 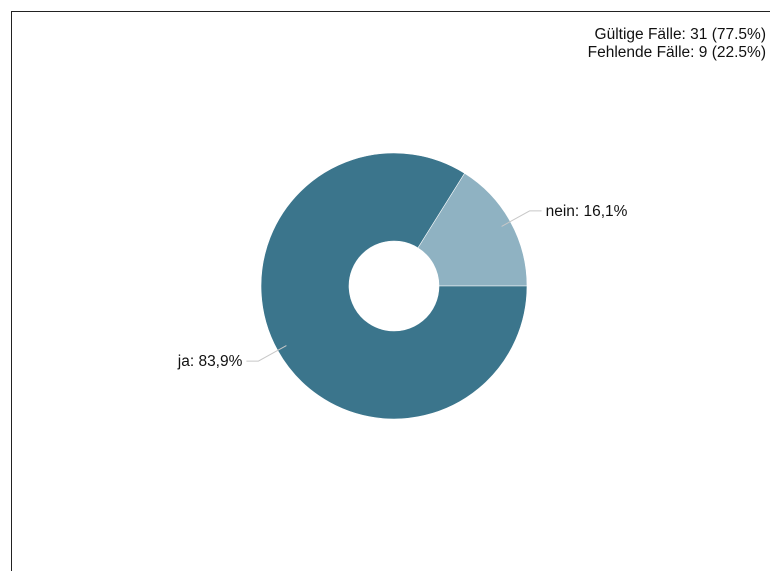 I want to click on leader-line-ja, so click(x=266, y=353).